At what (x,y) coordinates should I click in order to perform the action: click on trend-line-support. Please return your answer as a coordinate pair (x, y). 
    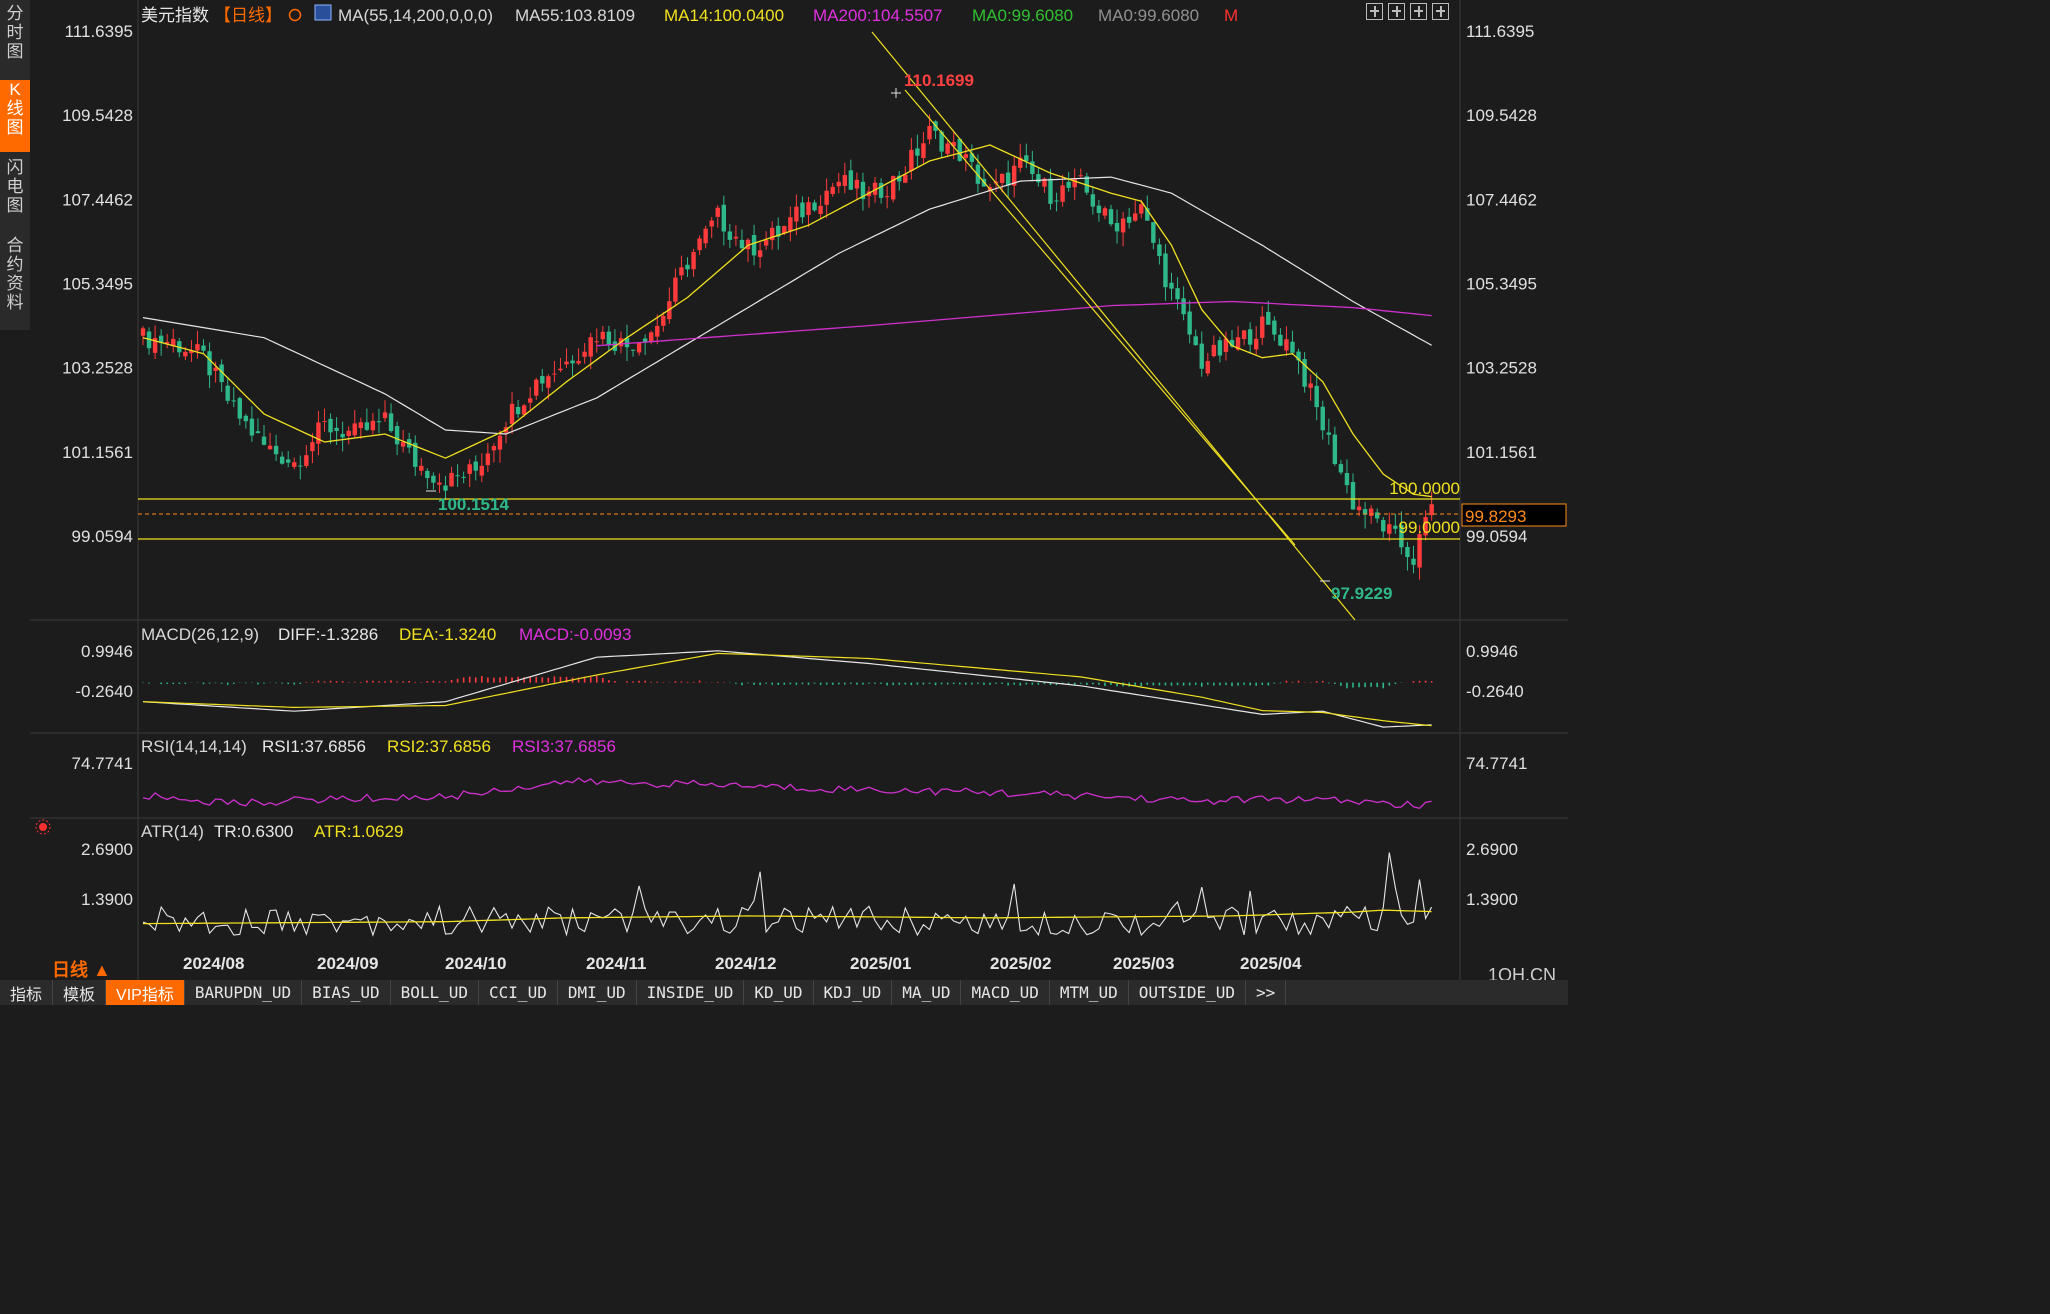
    Looking at the image, I should click on (1100, 317).